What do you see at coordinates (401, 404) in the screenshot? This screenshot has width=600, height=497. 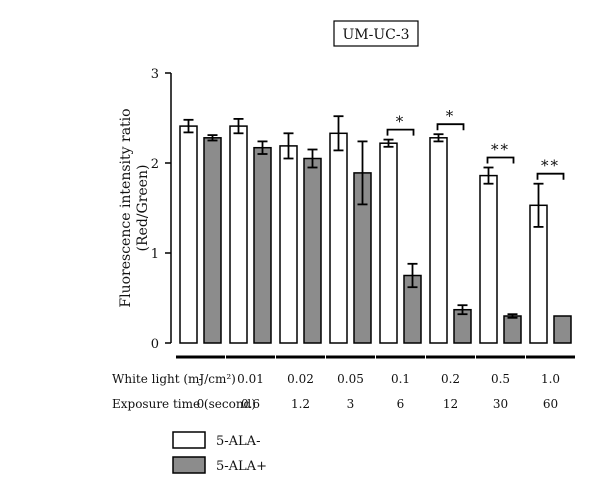 I see `exposure-time-value: 6` at bounding box center [401, 404].